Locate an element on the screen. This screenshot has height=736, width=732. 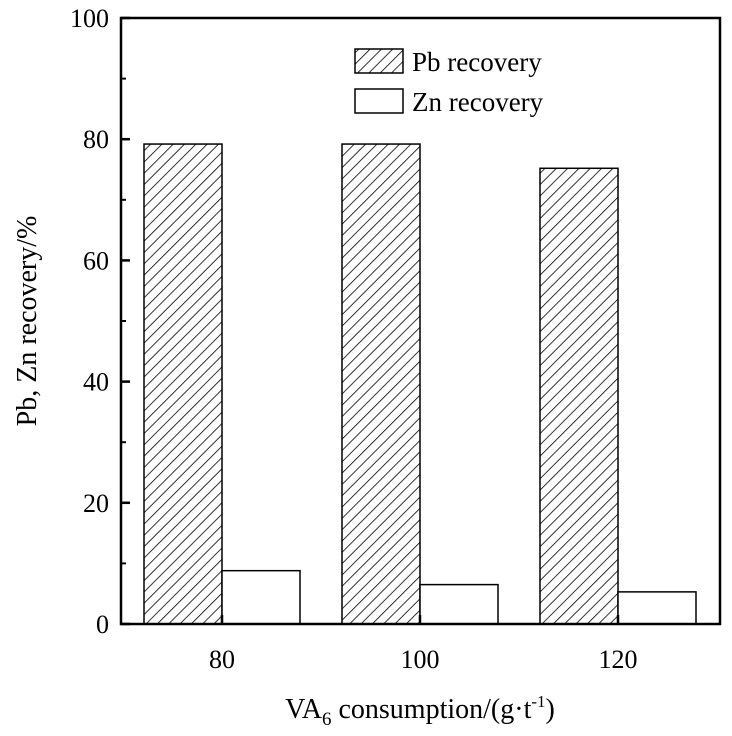
legend-swatch-pb is located at coordinates (379, 61).